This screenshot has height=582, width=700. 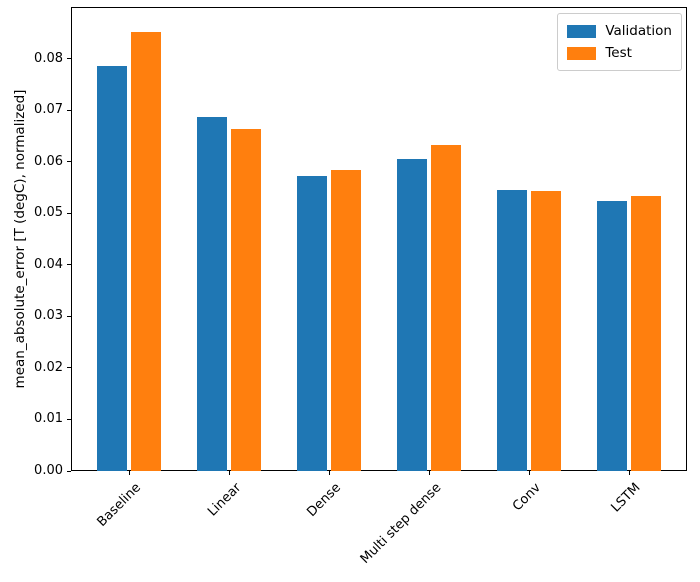 I want to click on y-tick-label: 0.07, so click(x=48, y=110).